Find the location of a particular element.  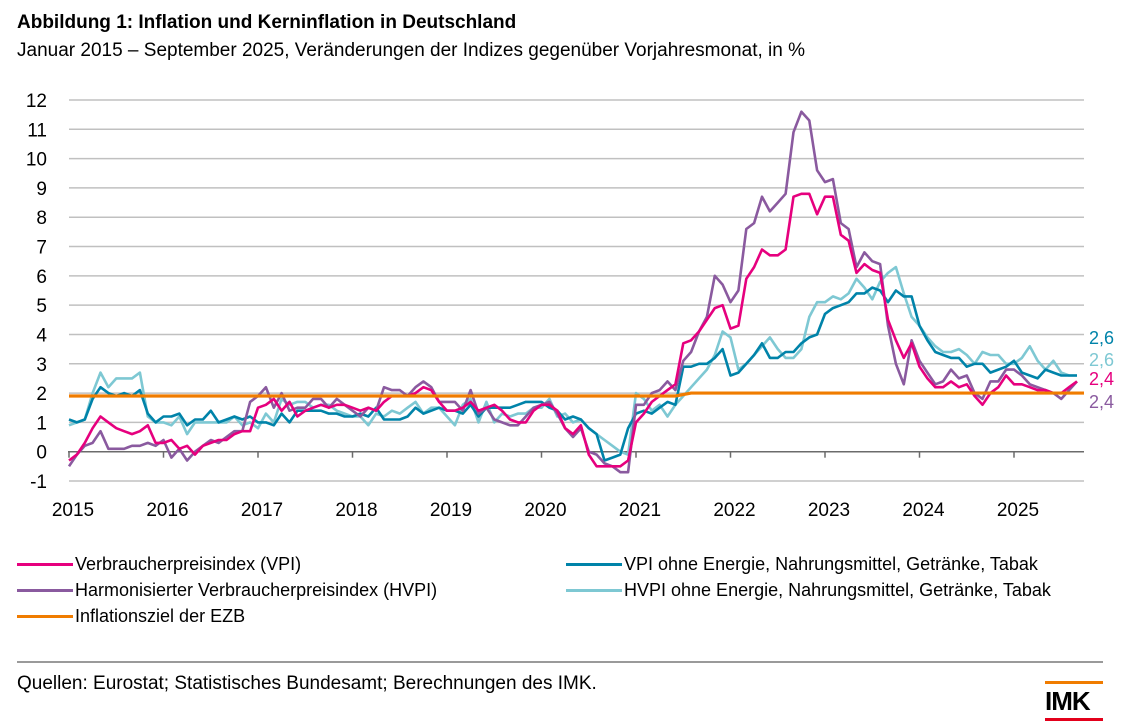

x-tick-label: 2023 is located at coordinates (829, 510).